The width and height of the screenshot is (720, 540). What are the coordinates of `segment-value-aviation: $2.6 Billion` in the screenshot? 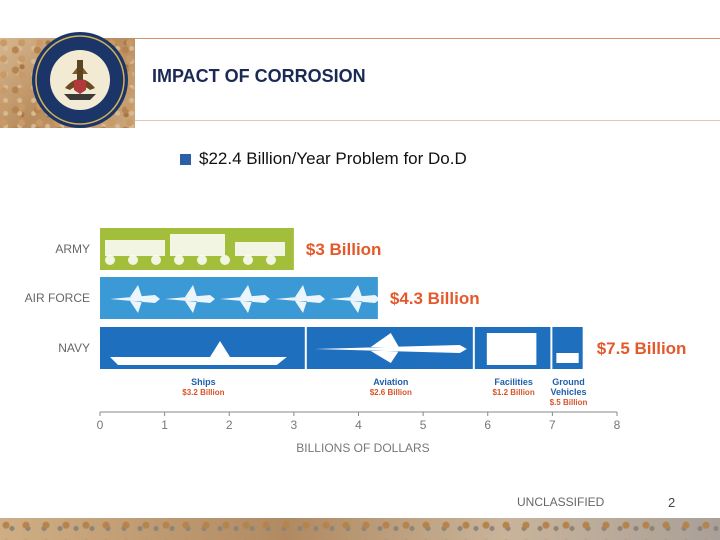 It's located at (391, 392).